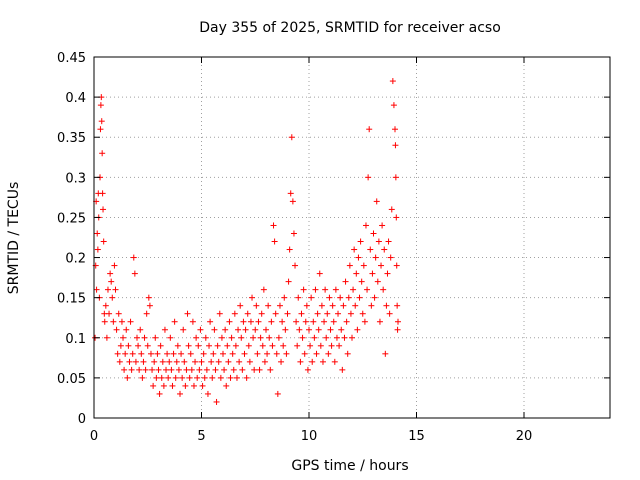 The width and height of the screenshot is (640, 480). I want to click on x-tick-label: 20, so click(524, 436).